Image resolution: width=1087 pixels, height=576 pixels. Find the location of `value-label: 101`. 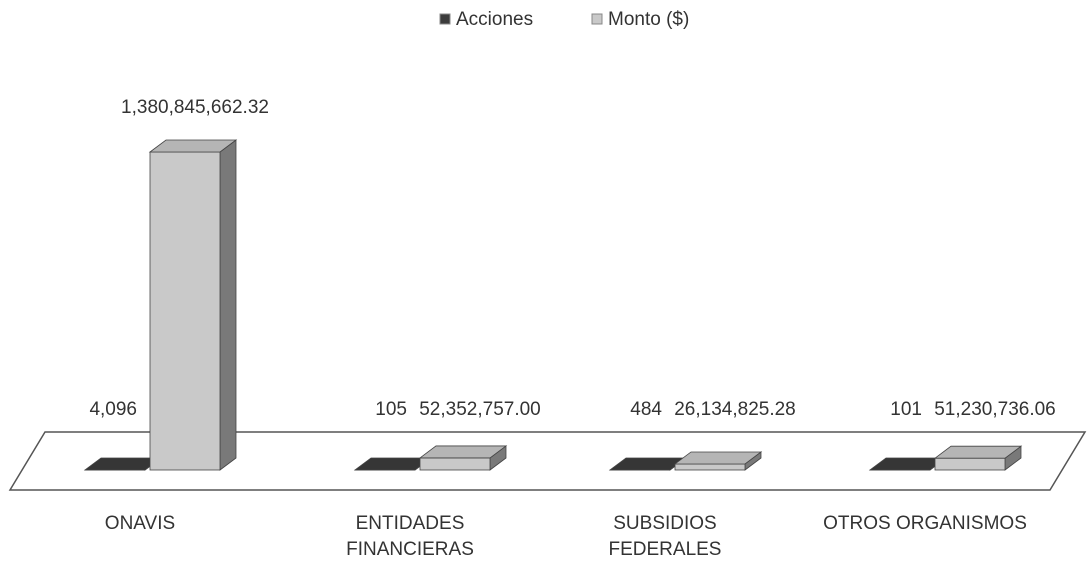

value-label: 101 is located at coordinates (906, 409).